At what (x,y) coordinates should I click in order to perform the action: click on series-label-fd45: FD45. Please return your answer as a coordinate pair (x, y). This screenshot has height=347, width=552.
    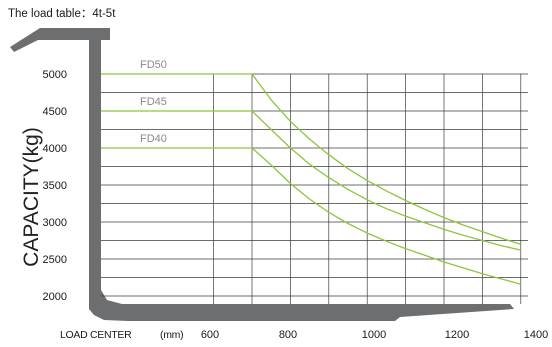
    Looking at the image, I should click on (153, 102).